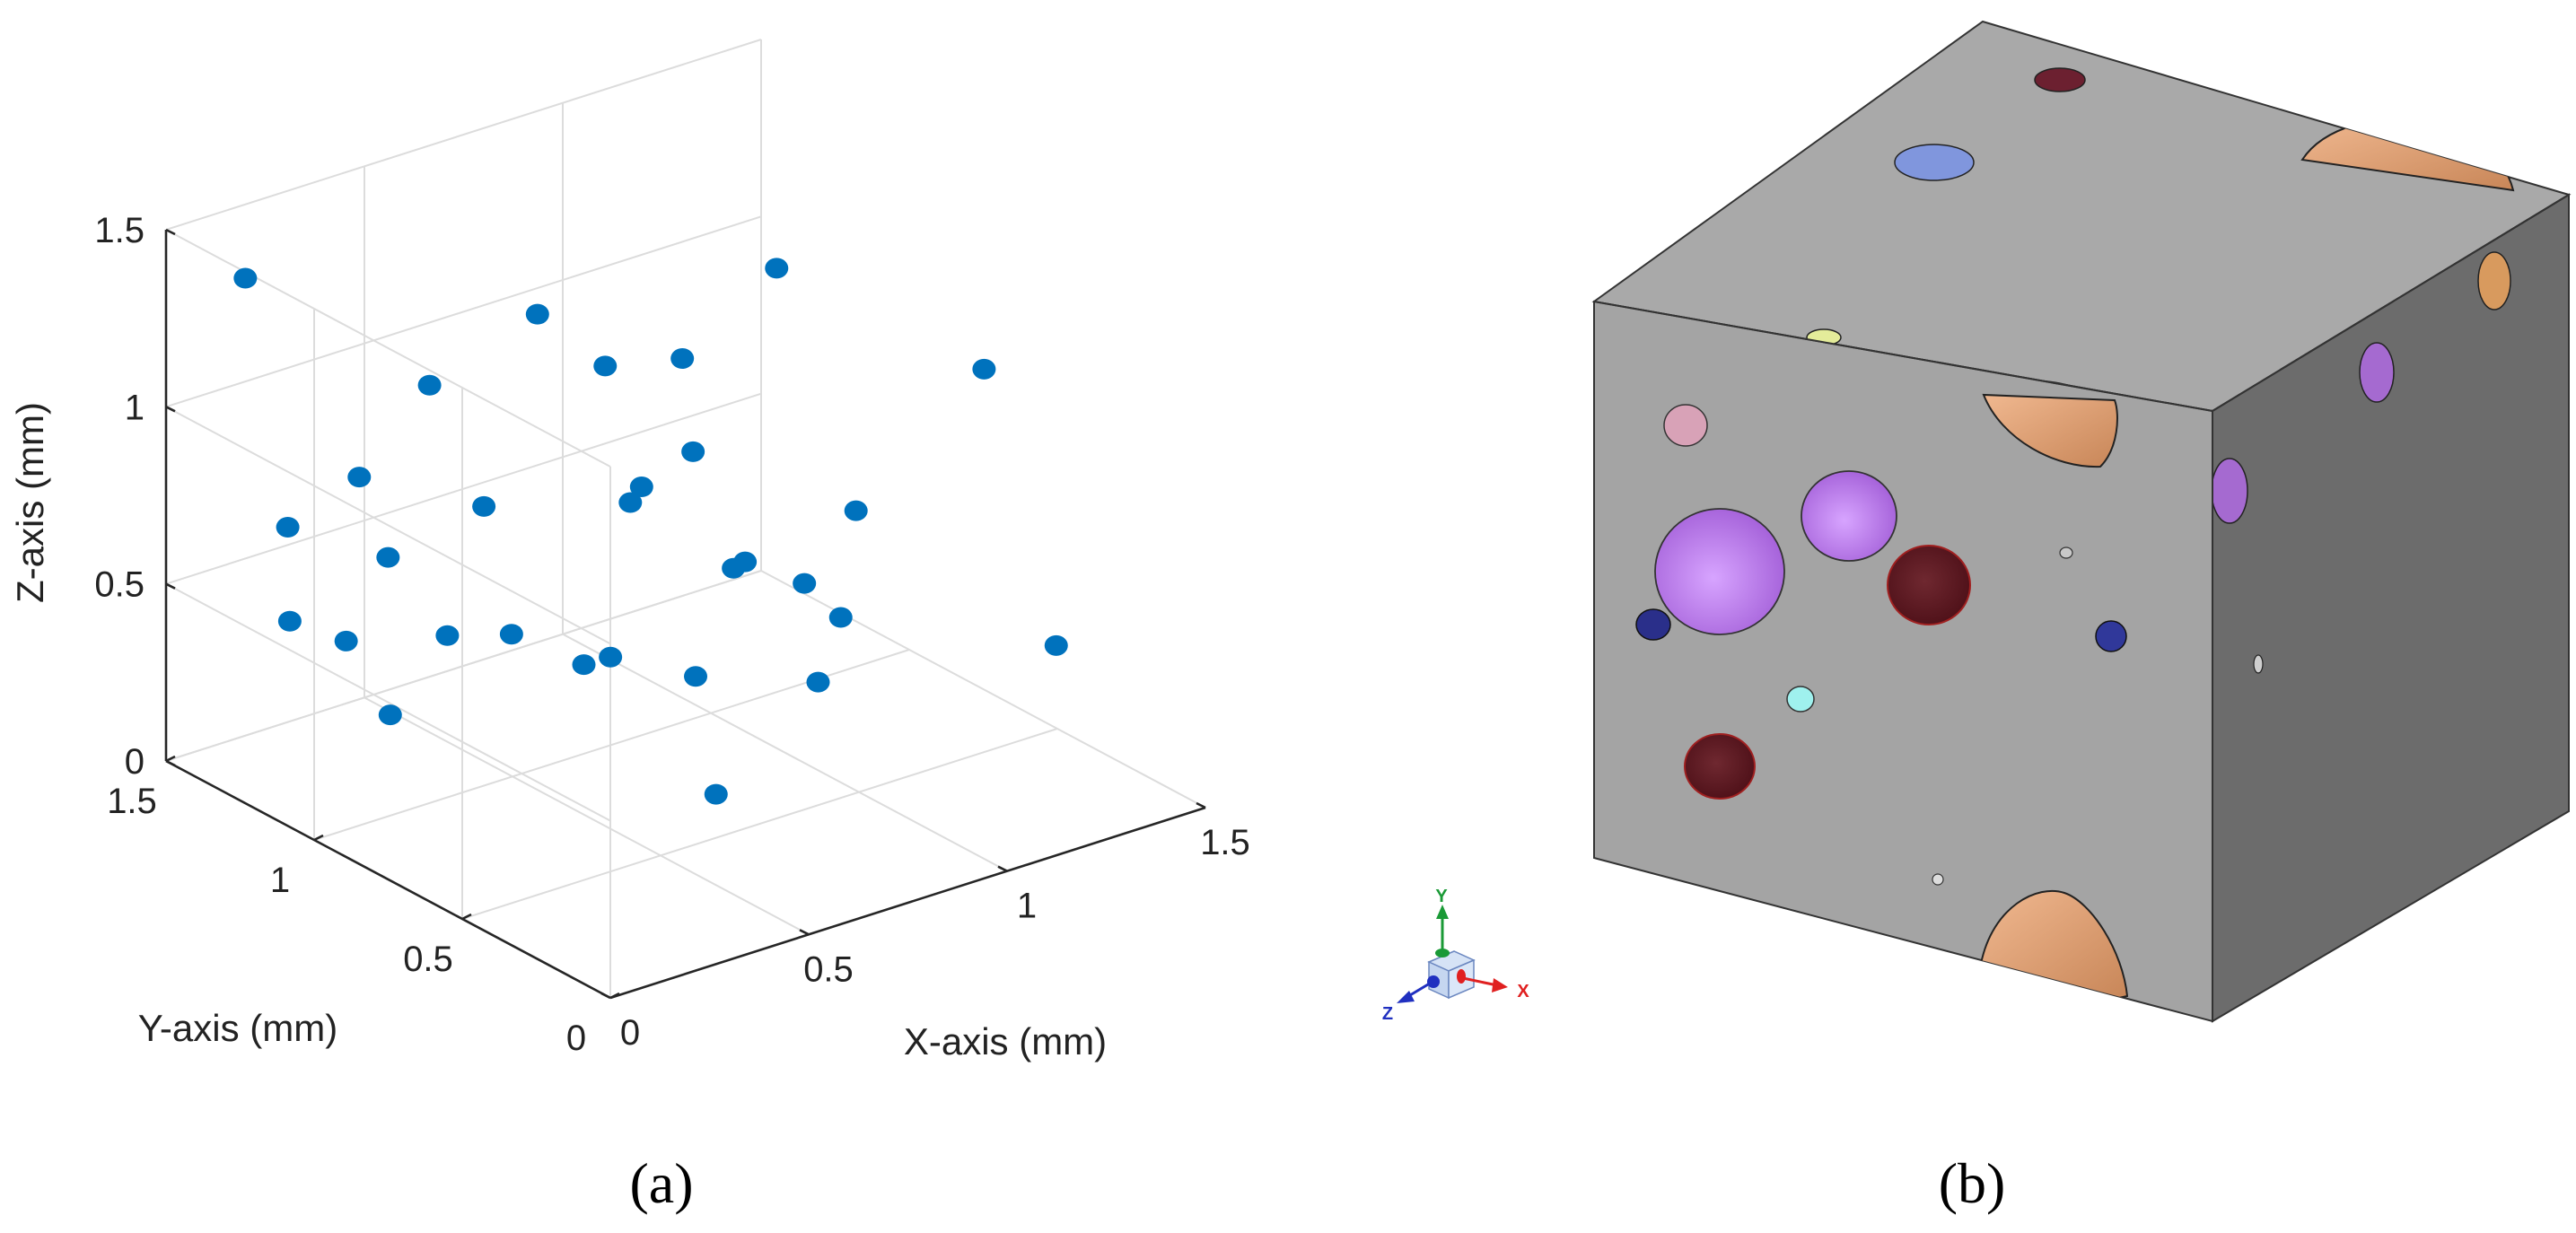 The image size is (2576, 1233). I want to click on y-tick-label-0: 0, so click(576, 1038).